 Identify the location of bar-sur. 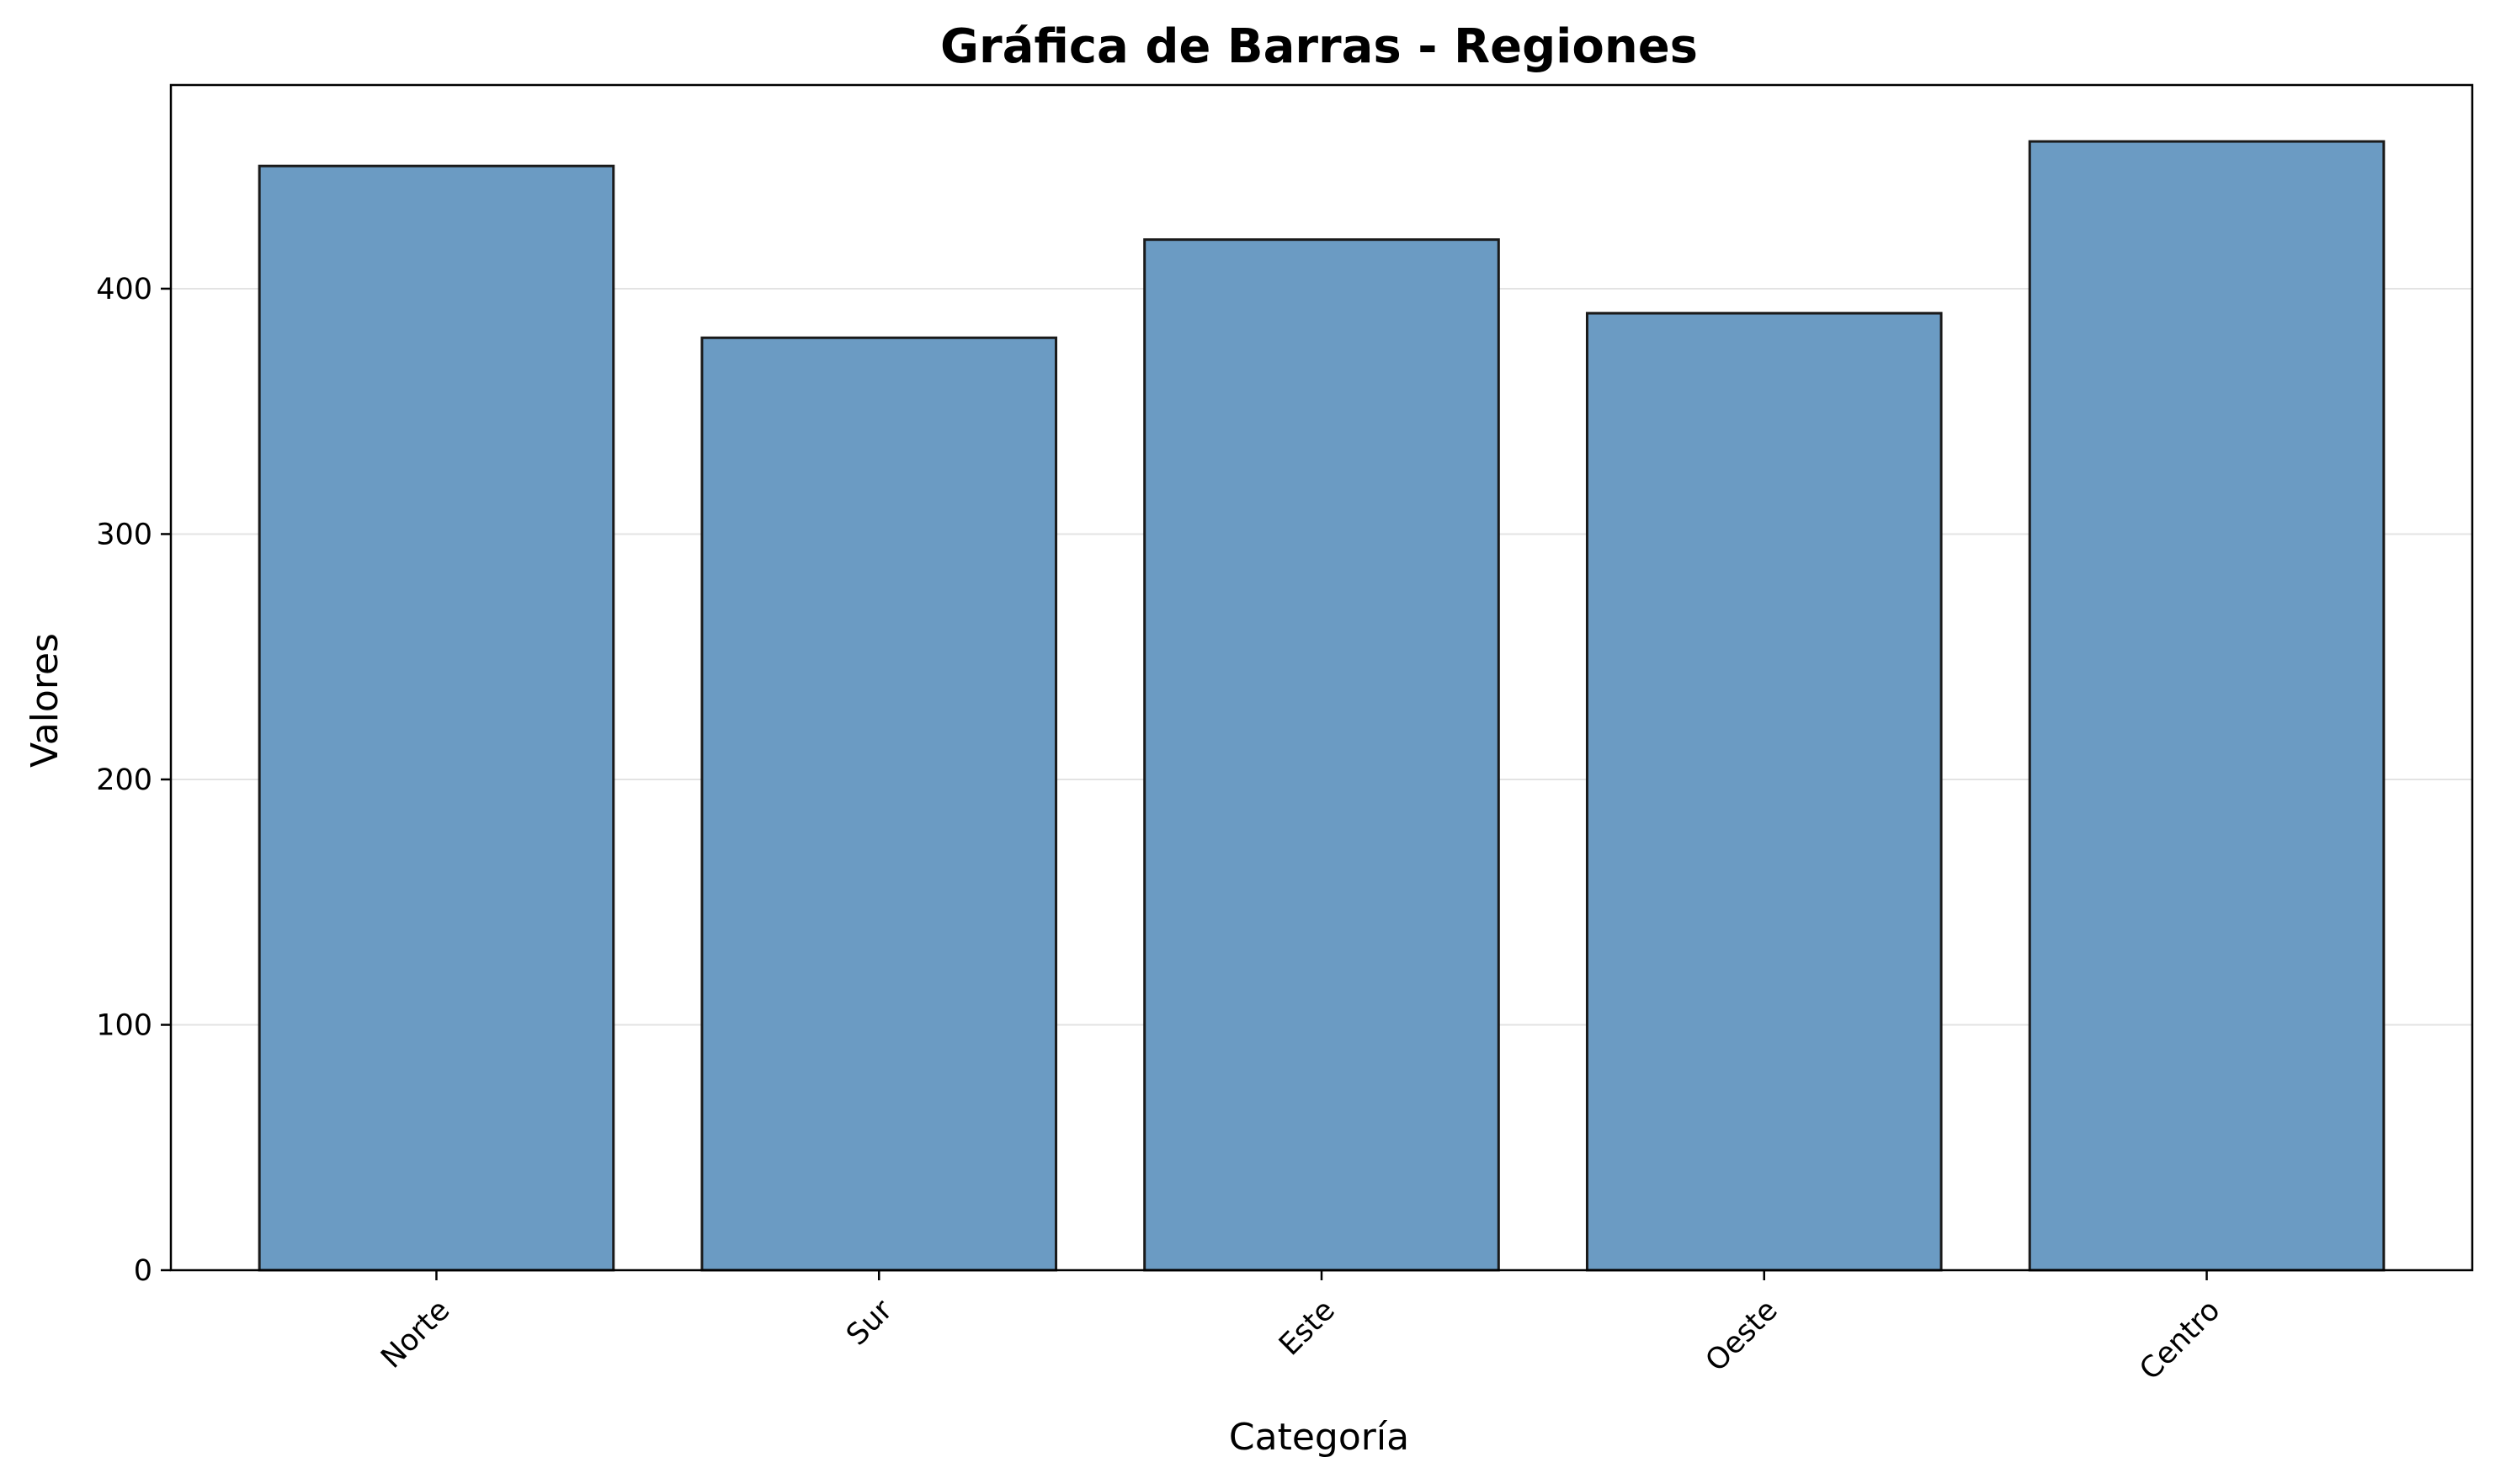
(879, 804).